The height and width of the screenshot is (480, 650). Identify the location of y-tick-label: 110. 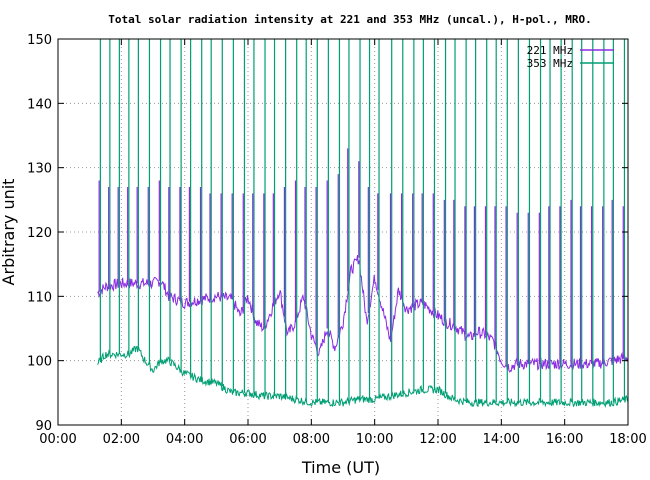
(39, 297).